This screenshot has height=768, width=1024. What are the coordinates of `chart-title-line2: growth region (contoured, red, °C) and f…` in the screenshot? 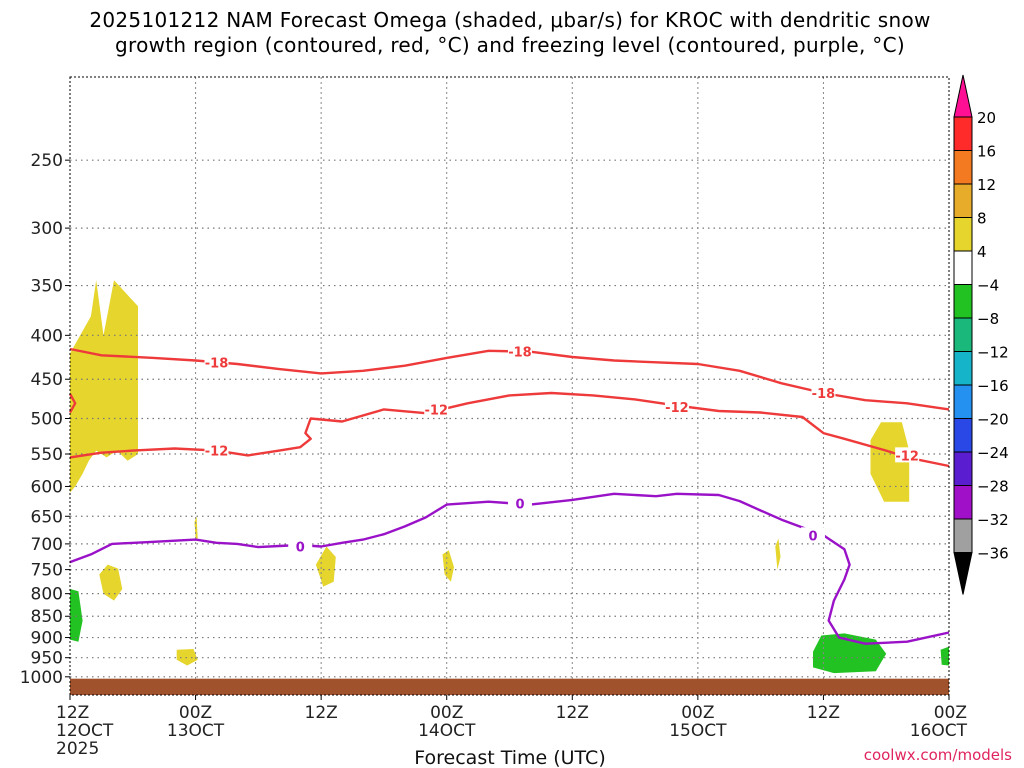 It's located at (510, 45).